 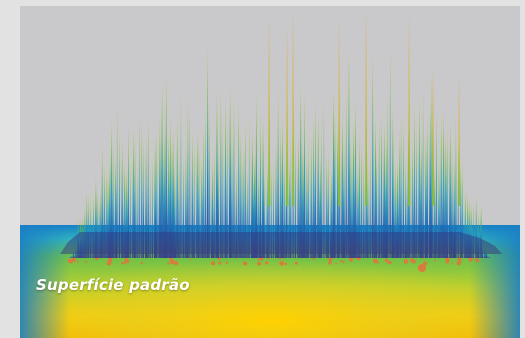 What do you see at coordinates (113, 285) in the screenshot?
I see `caption-label: Superfície padrão` at bounding box center [113, 285].